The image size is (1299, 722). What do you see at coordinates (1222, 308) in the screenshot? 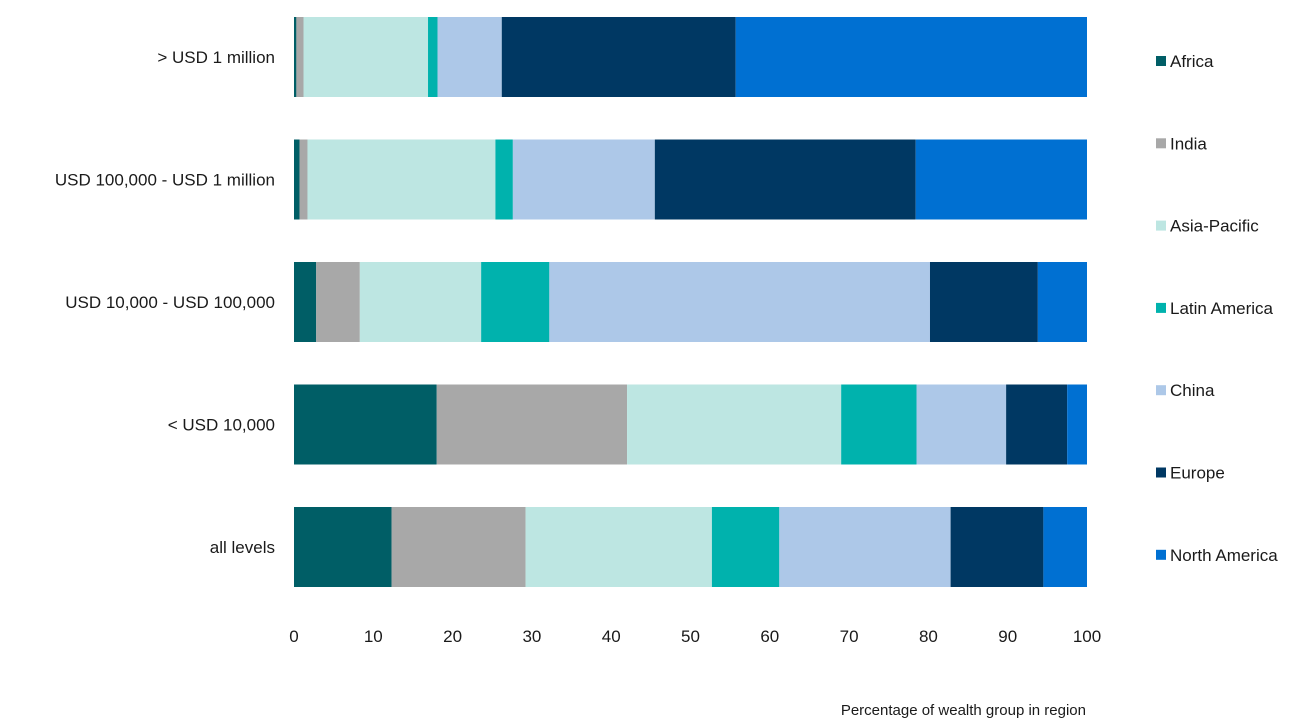
I see `legend-label-latin-america: Latin America` at bounding box center [1222, 308].